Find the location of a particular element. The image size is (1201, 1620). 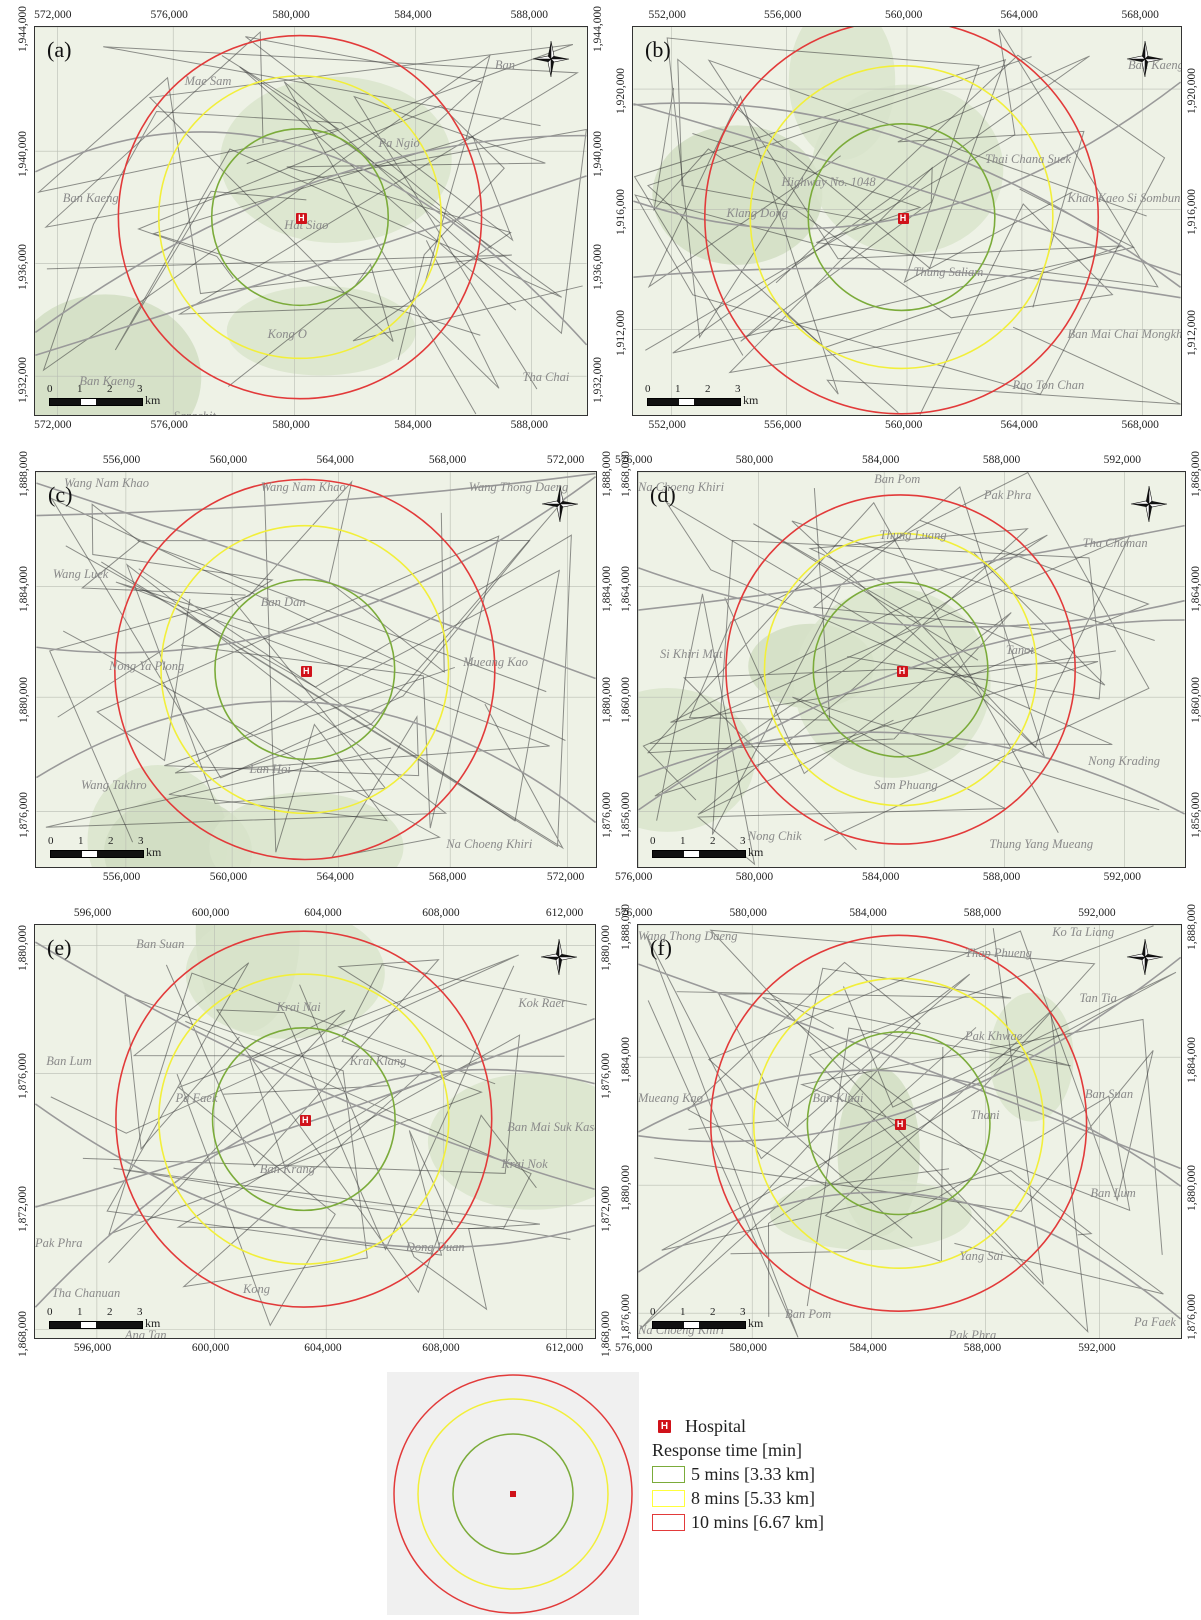

x-tick-label: 556,000 is located at coordinates (783, 15).